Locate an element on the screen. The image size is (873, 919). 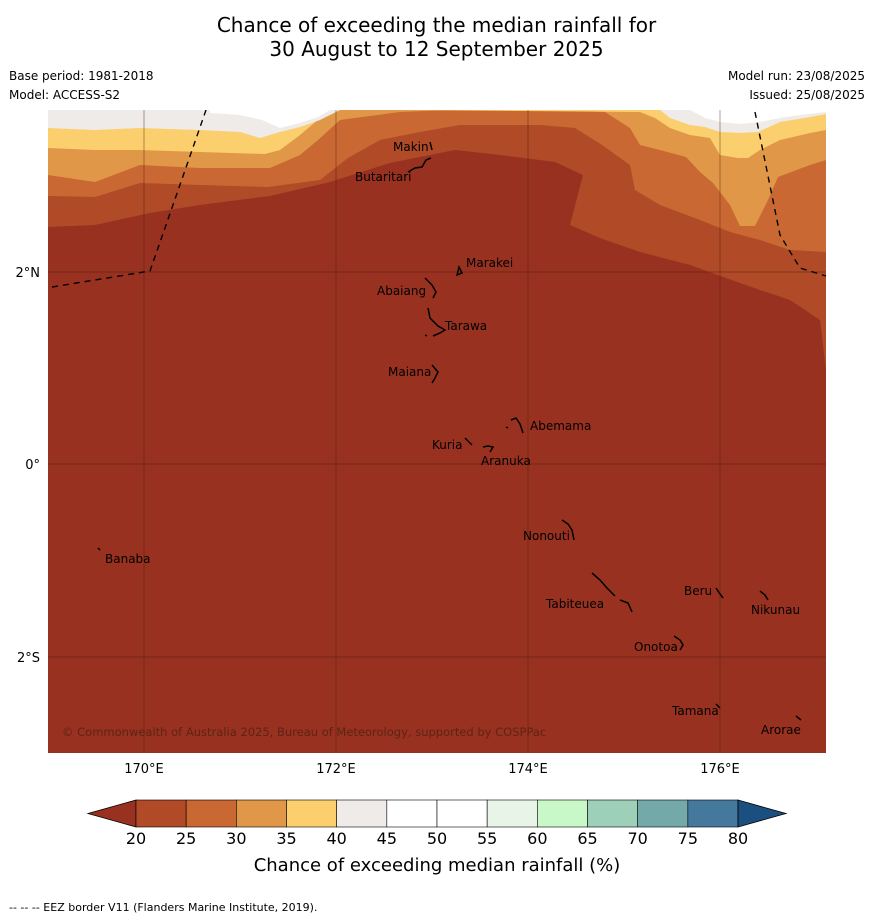
label-abaiang: Abaiang is located at coordinates (401, 291).